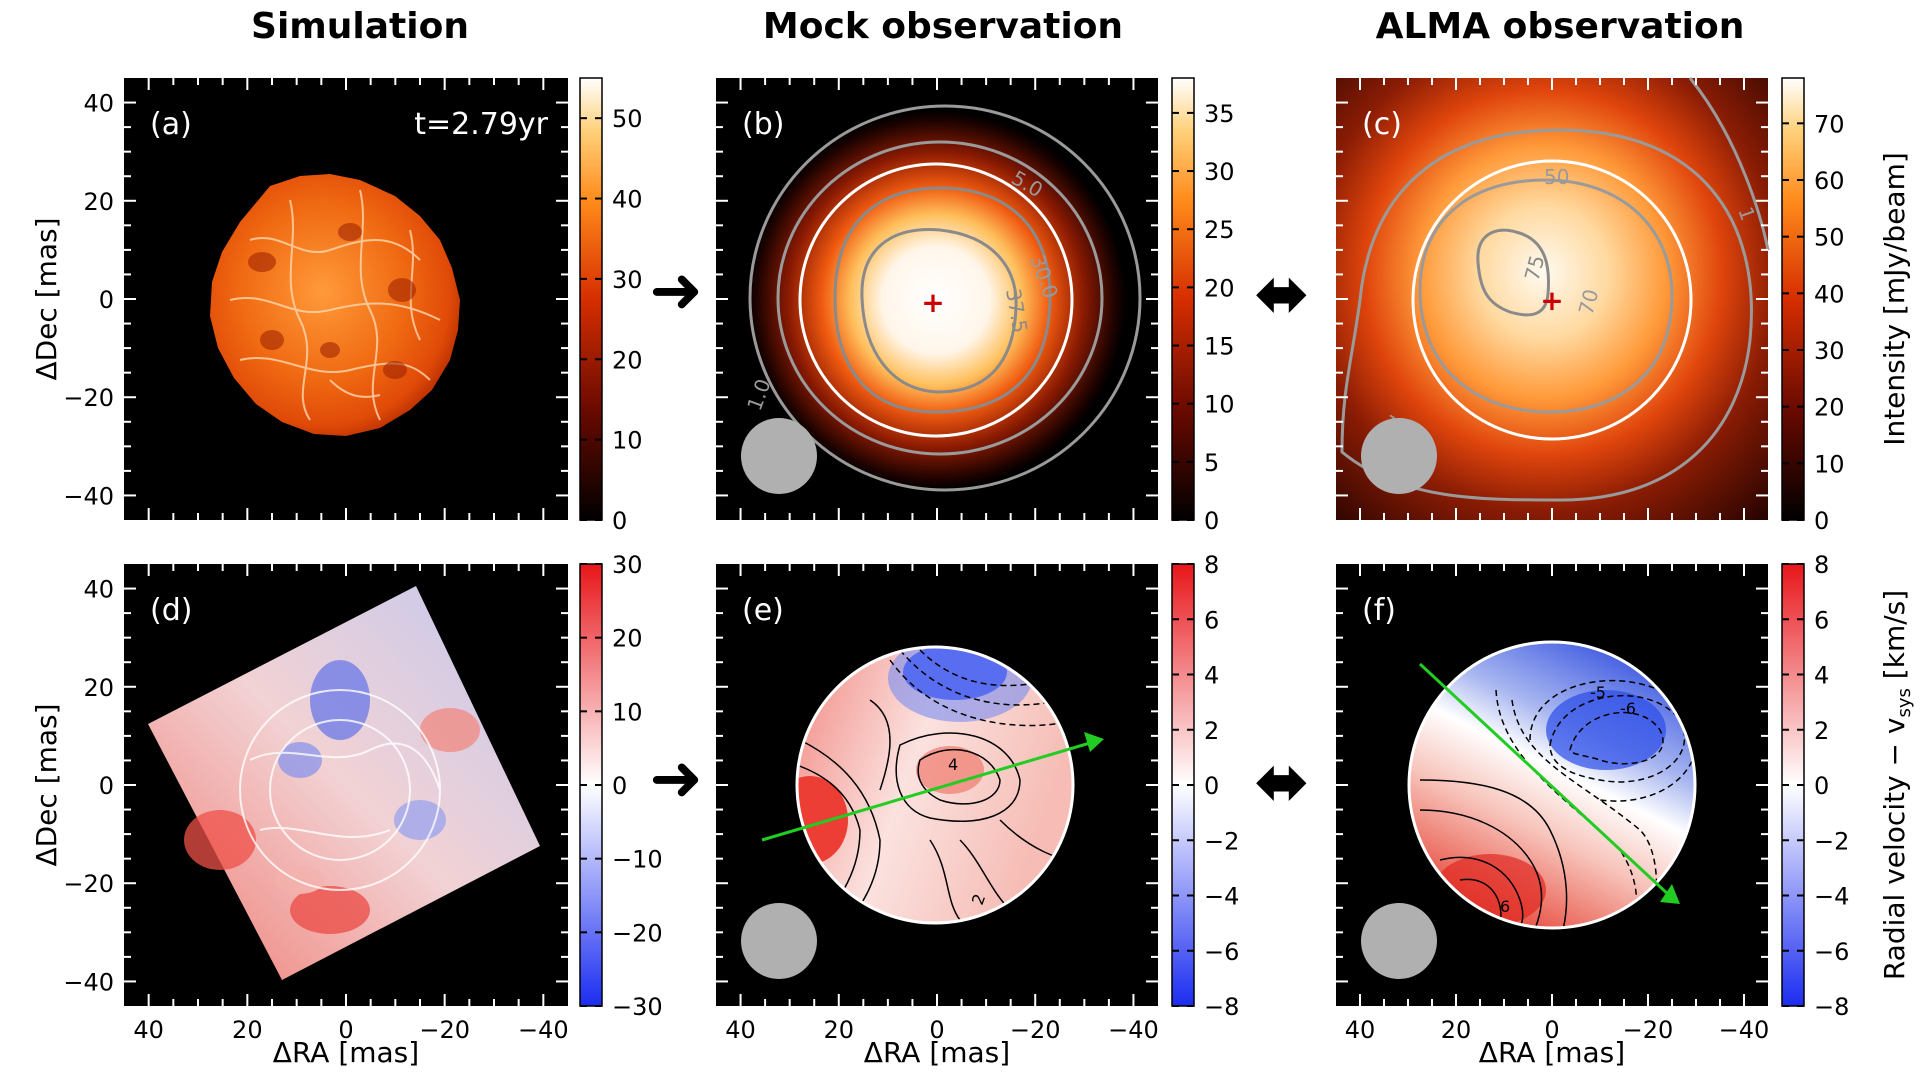 This screenshot has height=1080, width=1920. Describe the element at coordinates (106, 300) in the screenshot. I see `tick-label-y: 0` at that location.